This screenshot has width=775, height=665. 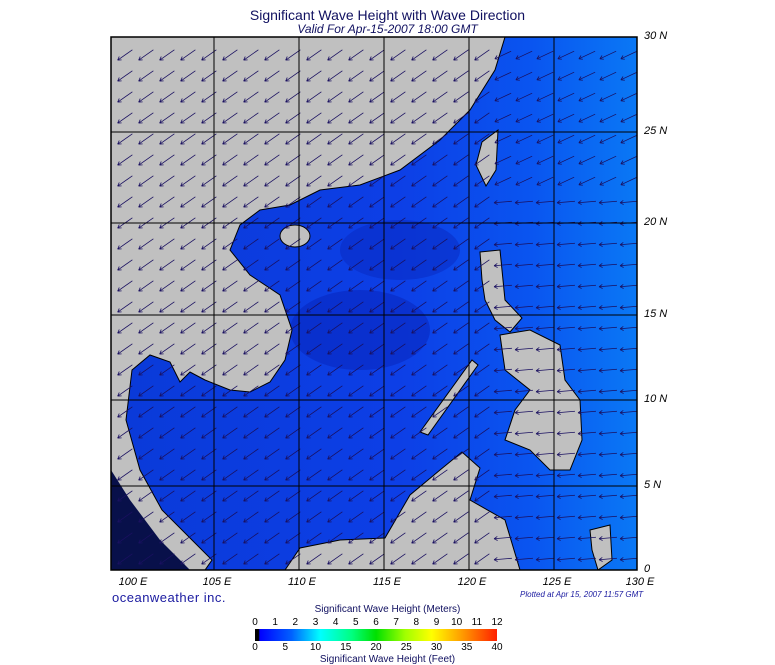 What do you see at coordinates (315, 647) in the screenshot?
I see `colorbar-tick-feet: 10` at bounding box center [315, 647].